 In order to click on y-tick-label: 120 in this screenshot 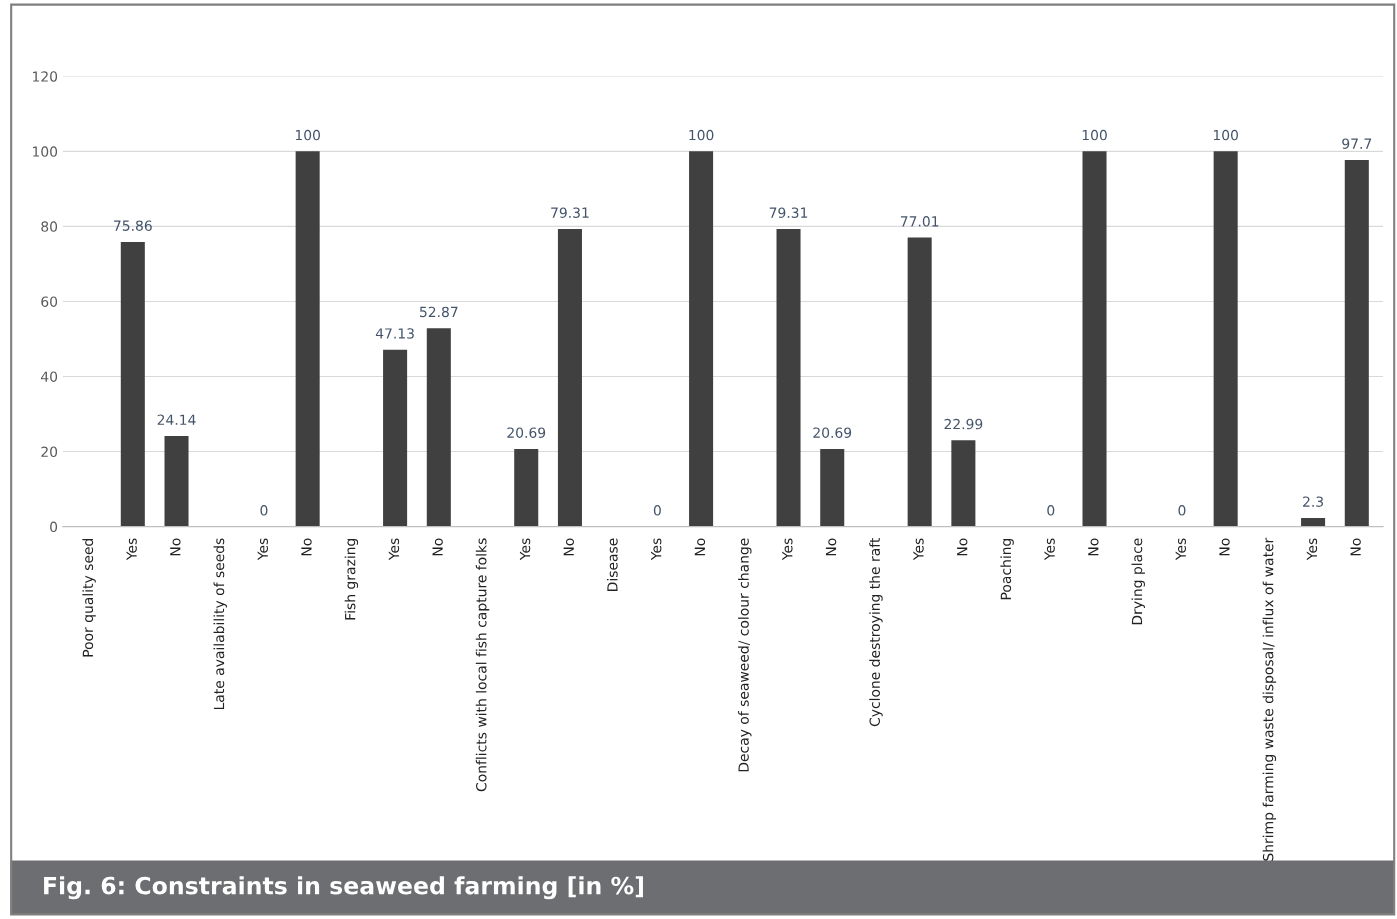, I will do `click(45, 76)`.